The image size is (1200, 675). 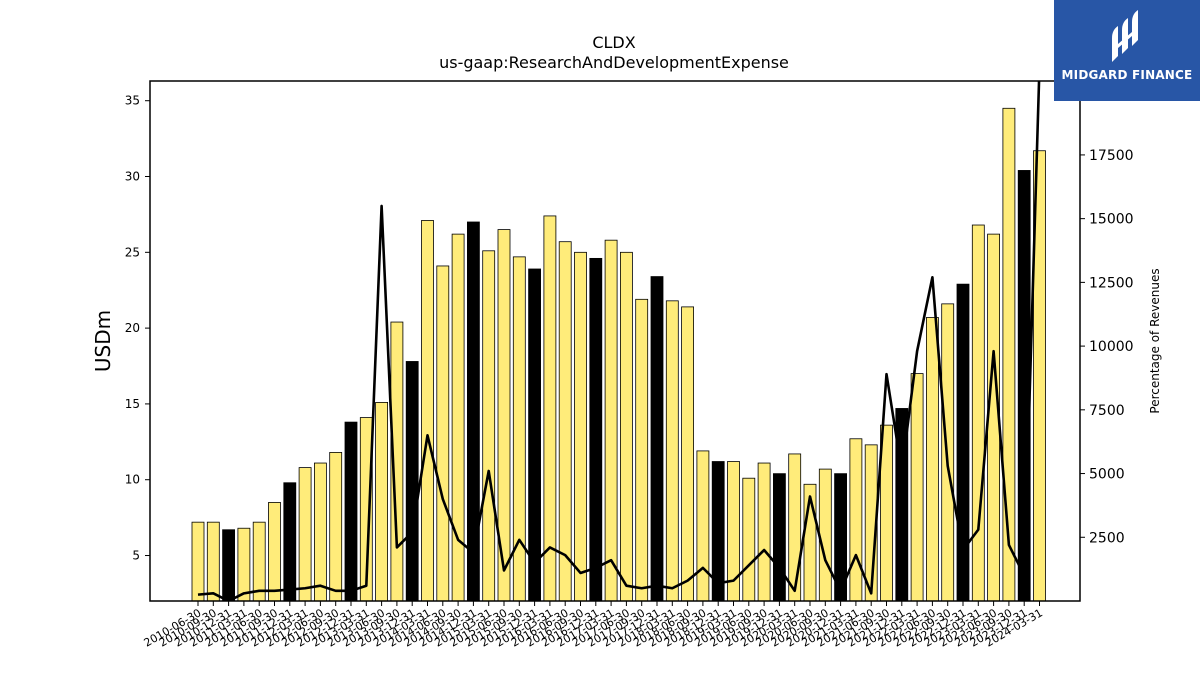 What do you see at coordinates (1111, 347) in the screenshot?
I see `right-tick-label: 10000` at bounding box center [1111, 347].